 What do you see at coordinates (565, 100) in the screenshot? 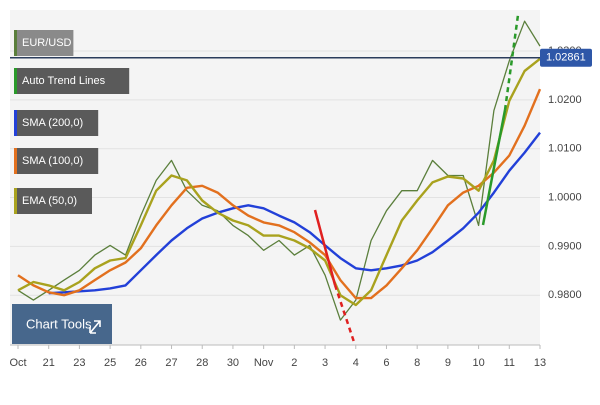
I see `y-tick-label: 1.0200` at bounding box center [565, 100].